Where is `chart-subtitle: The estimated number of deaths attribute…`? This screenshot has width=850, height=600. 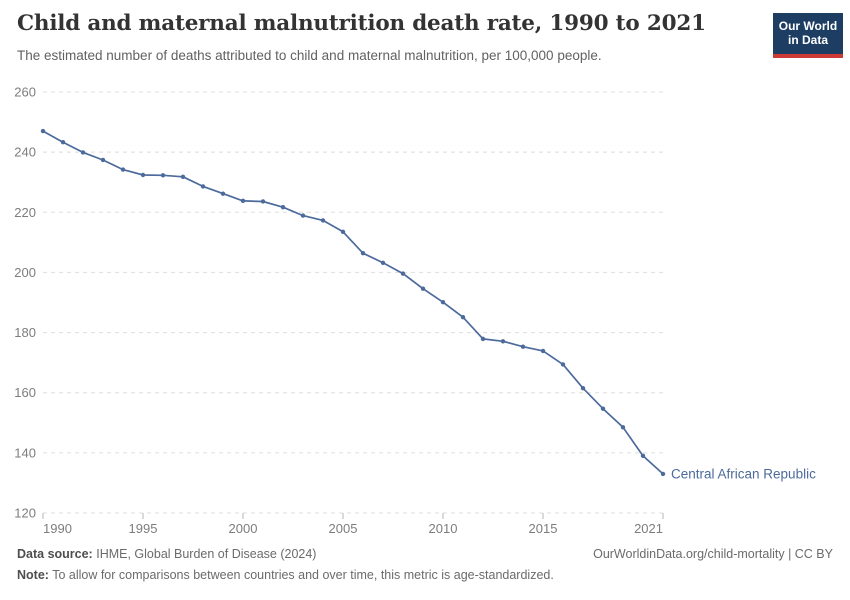 chart-subtitle: The estimated number of deaths attribute… is located at coordinates (309, 55).